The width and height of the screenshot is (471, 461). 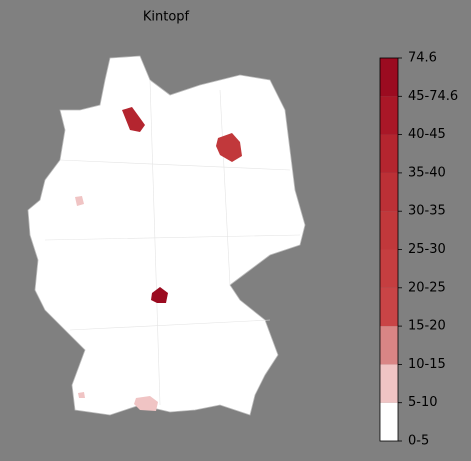 What do you see at coordinates (427, 249) in the screenshot?
I see `colorbar-label: 25-30` at bounding box center [427, 249].